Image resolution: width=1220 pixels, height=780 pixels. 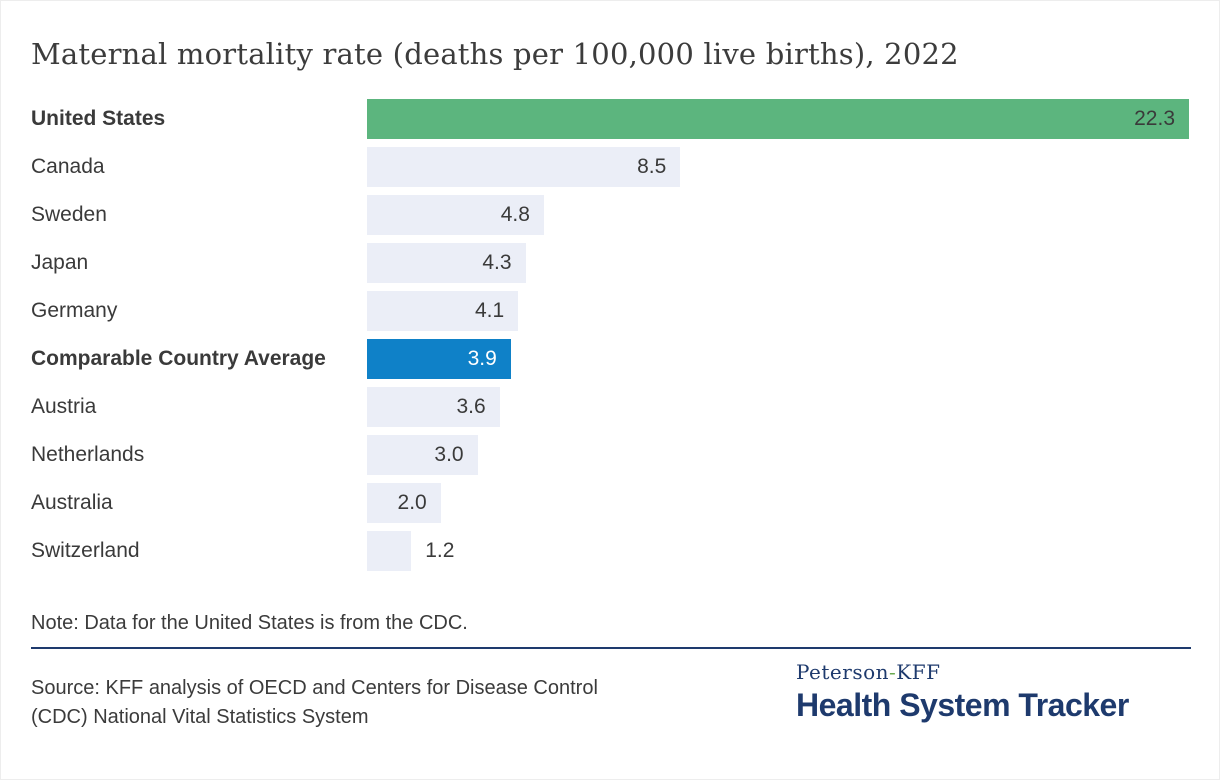 What do you see at coordinates (497, 262) in the screenshot?
I see `bar-value-japan: 4.3` at bounding box center [497, 262].